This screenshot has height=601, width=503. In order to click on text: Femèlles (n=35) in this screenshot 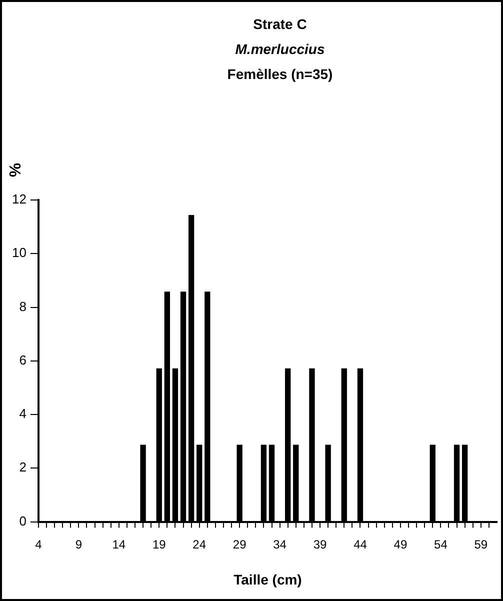, I will do `click(280, 74)`.